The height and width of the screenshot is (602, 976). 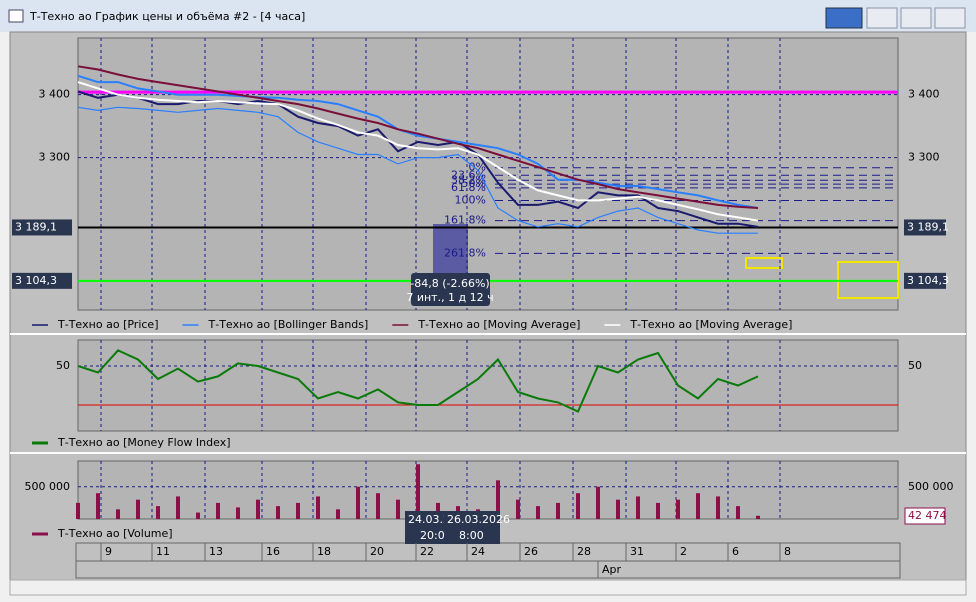 I want to click on date-label: 13, so click(x=216, y=551).